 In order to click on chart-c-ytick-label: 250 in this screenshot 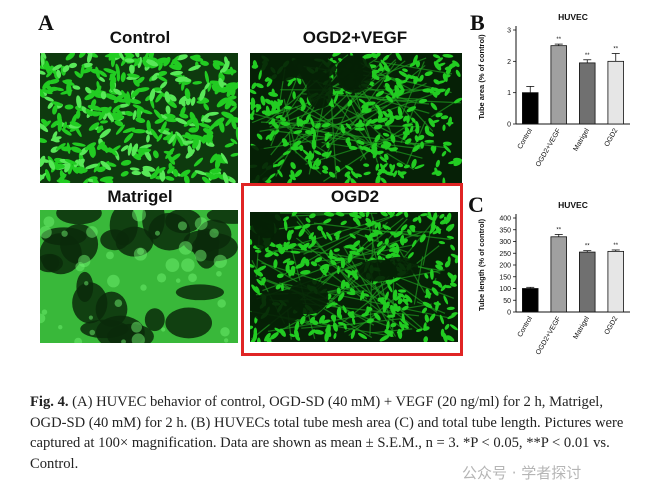, I will do `click(505, 254)`.